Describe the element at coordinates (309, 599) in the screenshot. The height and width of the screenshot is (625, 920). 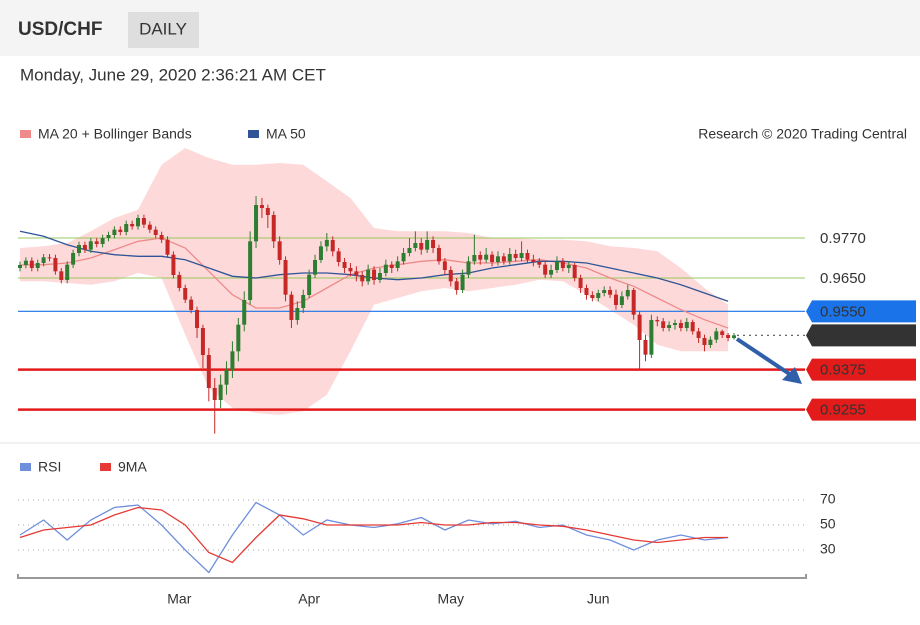
I see `x-tick-label: Apr` at that location.